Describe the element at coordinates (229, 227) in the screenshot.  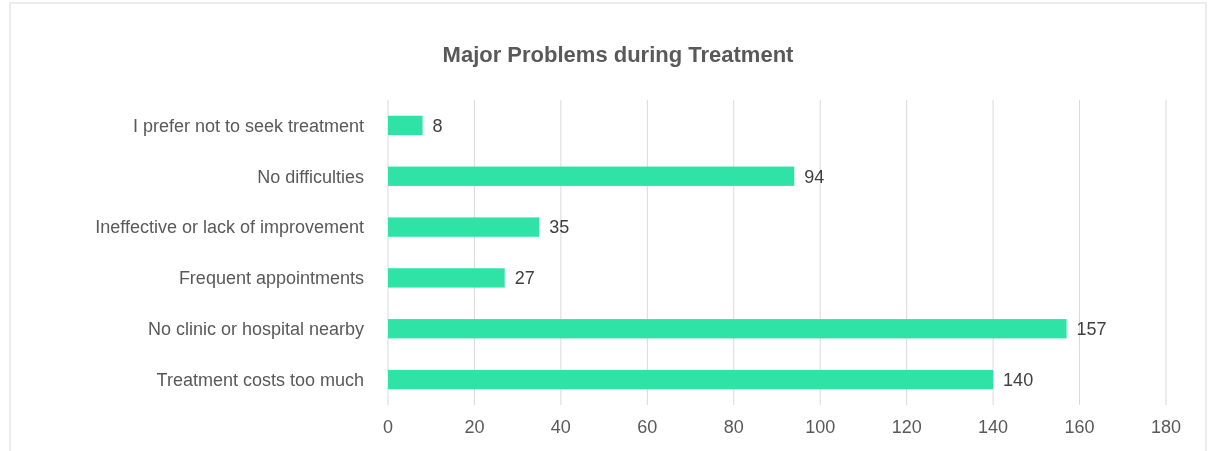
I see `y-tick-label: Ineffective or lack of improvement` at that location.